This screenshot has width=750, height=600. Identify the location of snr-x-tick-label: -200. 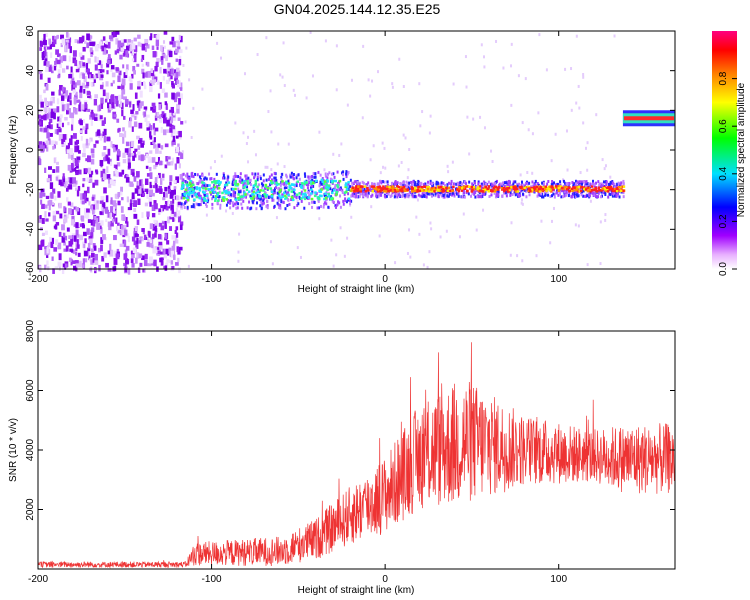
(38, 579).